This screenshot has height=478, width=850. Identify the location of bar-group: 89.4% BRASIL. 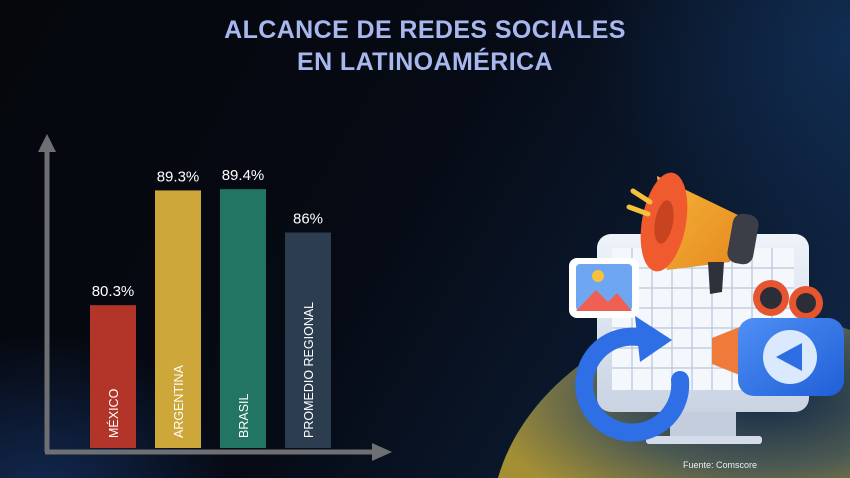
(243, 307).